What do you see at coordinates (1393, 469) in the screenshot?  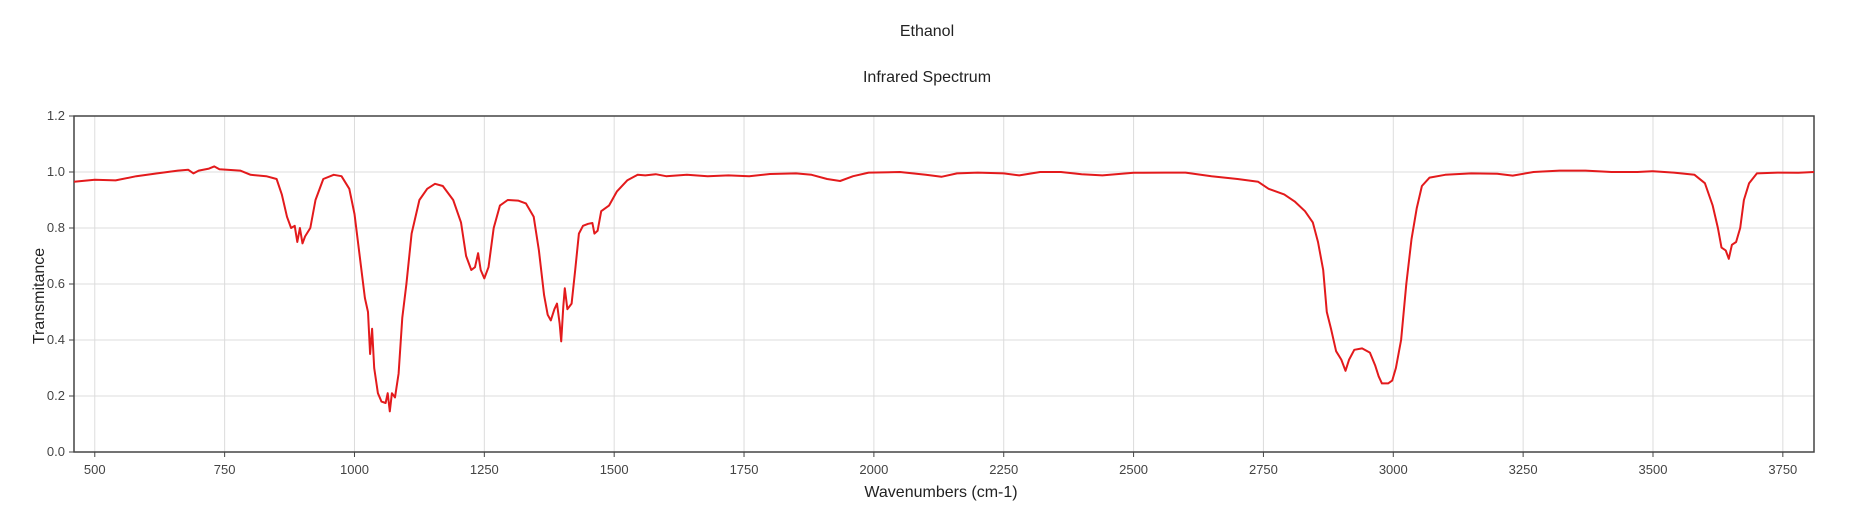 I see `x-tick-label: 3000` at bounding box center [1393, 469].